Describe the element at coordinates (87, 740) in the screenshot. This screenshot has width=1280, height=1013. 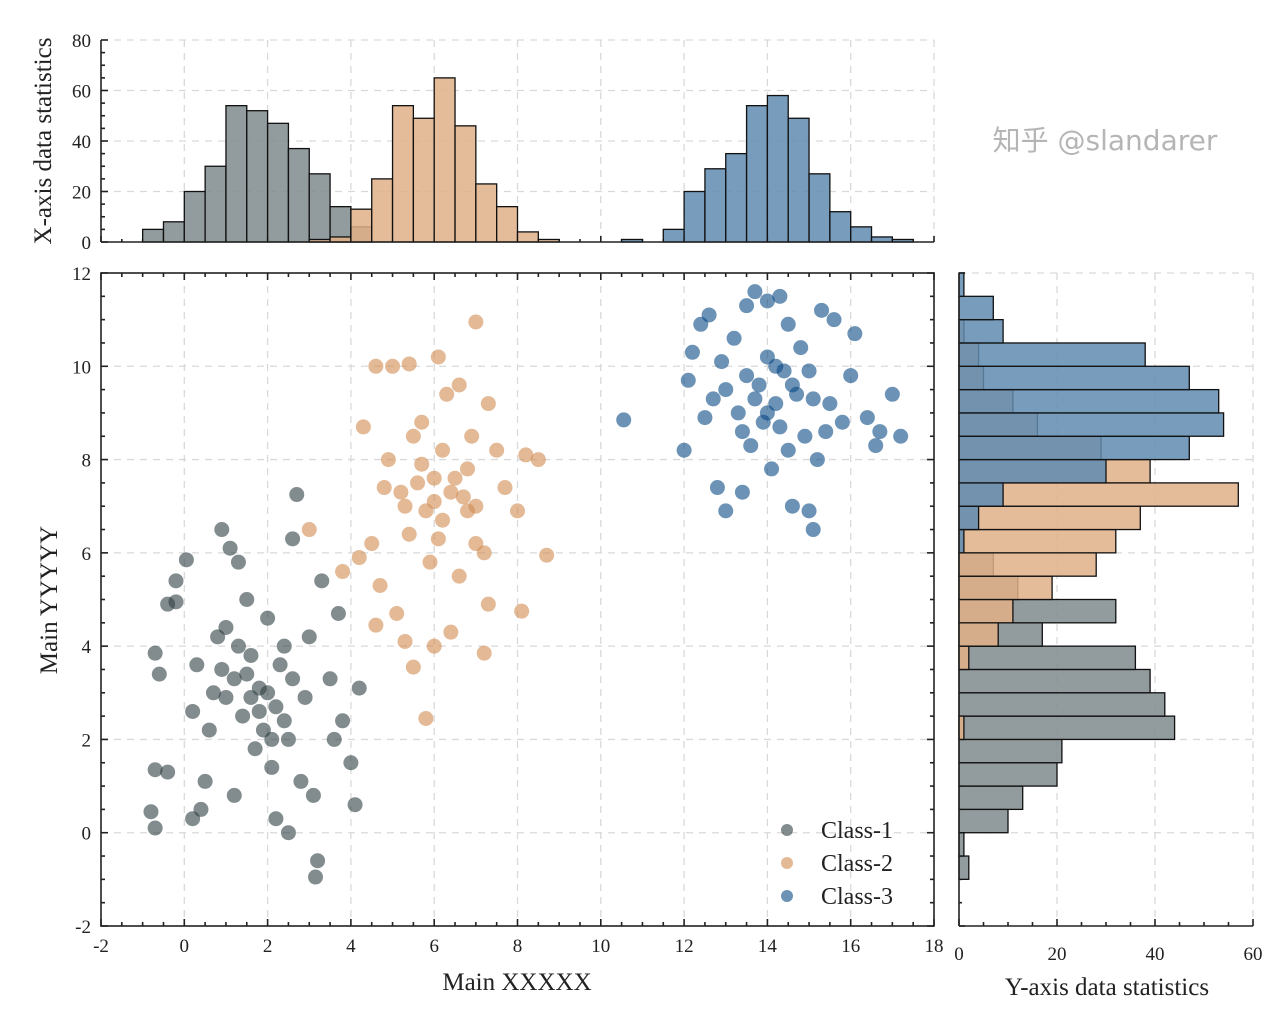
I see `y-tick-label: 2` at that location.